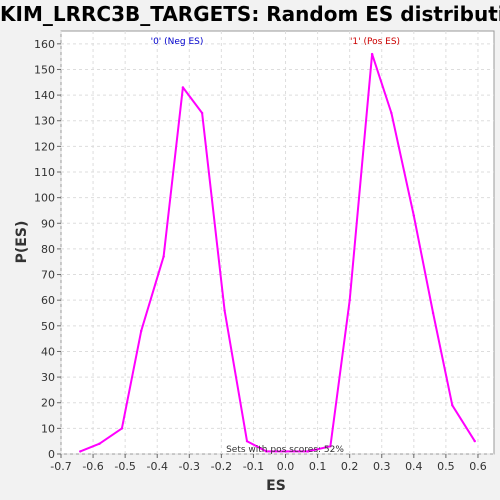 This screenshot has width=500, height=500. Describe the element at coordinates (44, 44) in the screenshot. I see `y-tick-label: 160` at that location.